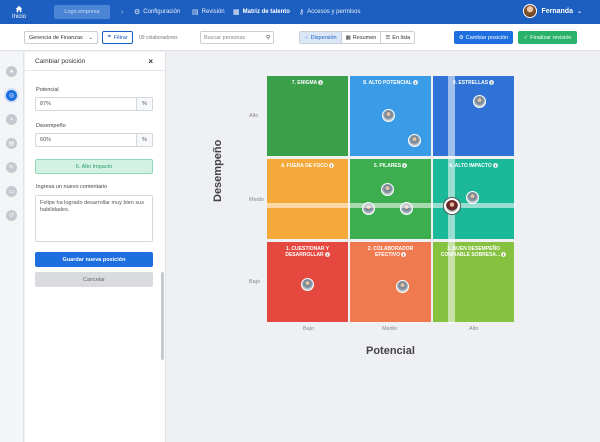  Describe the element at coordinates (51, 126) in the screenshot. I see `performance-label: Desempeño` at that location.